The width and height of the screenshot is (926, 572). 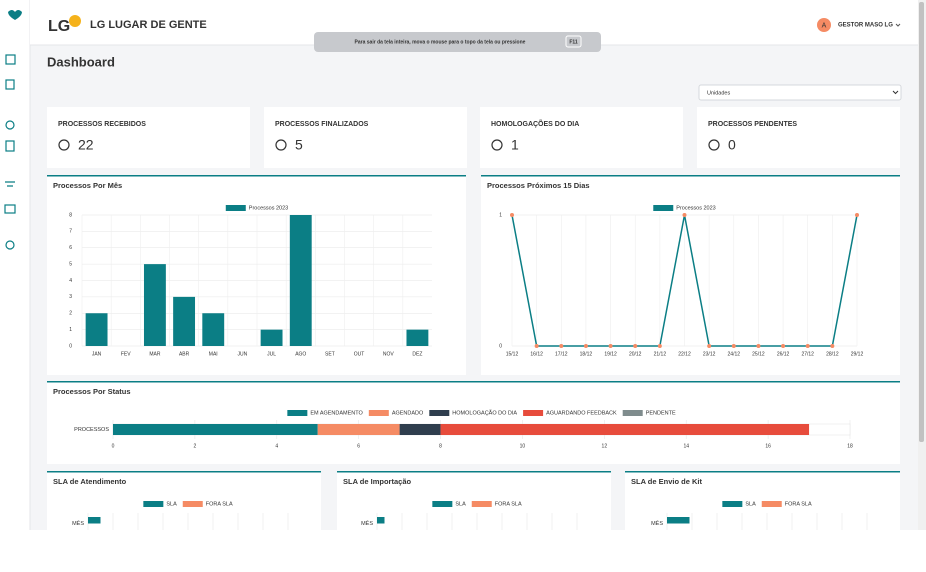 I want to click on x-tick-label: 28/12, so click(x=832, y=354).